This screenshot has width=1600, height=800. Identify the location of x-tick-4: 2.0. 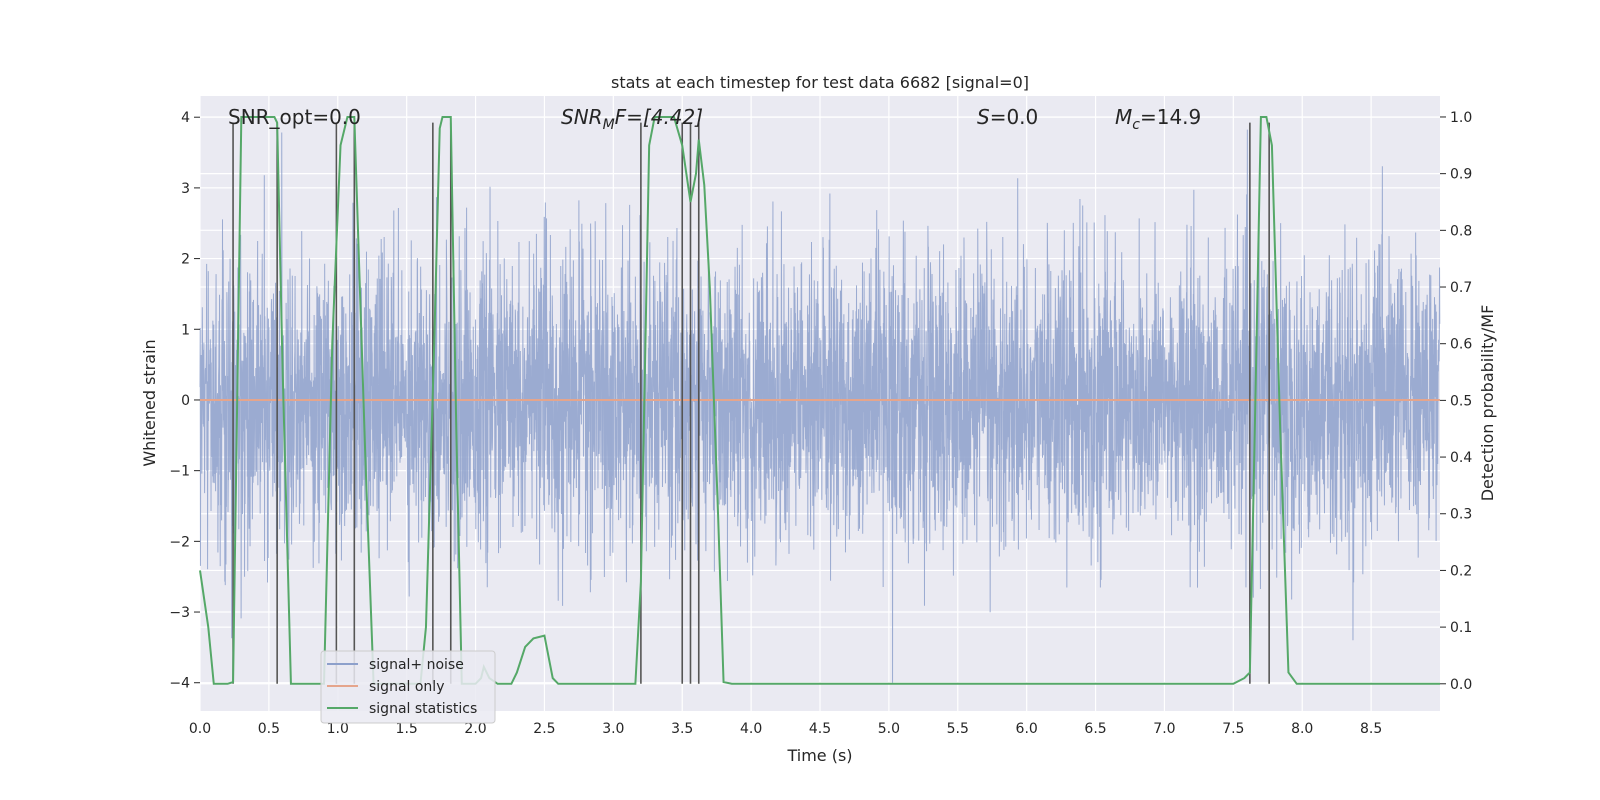
(475, 729).